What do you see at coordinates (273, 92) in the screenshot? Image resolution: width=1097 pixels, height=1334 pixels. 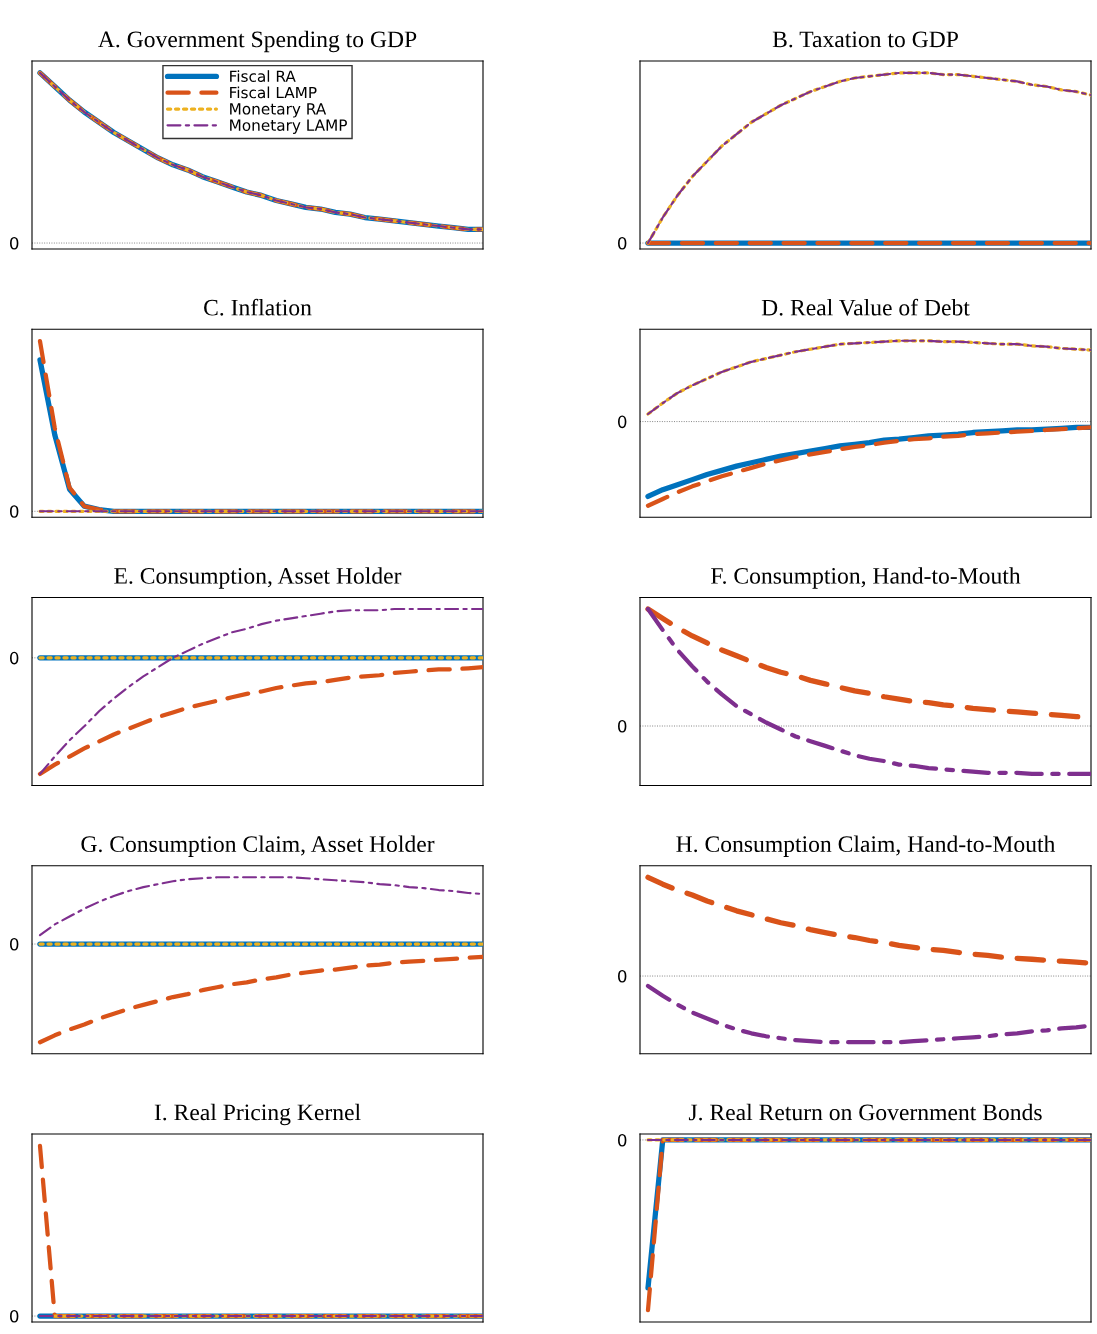 I see `legend-label: Fiscal LAMP` at bounding box center [273, 92].